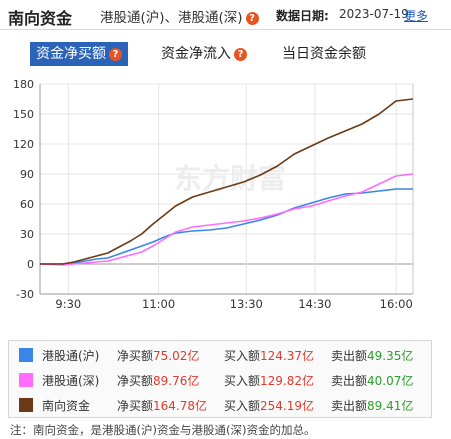  I want to click on y-tick-label: 30, so click(27, 234).